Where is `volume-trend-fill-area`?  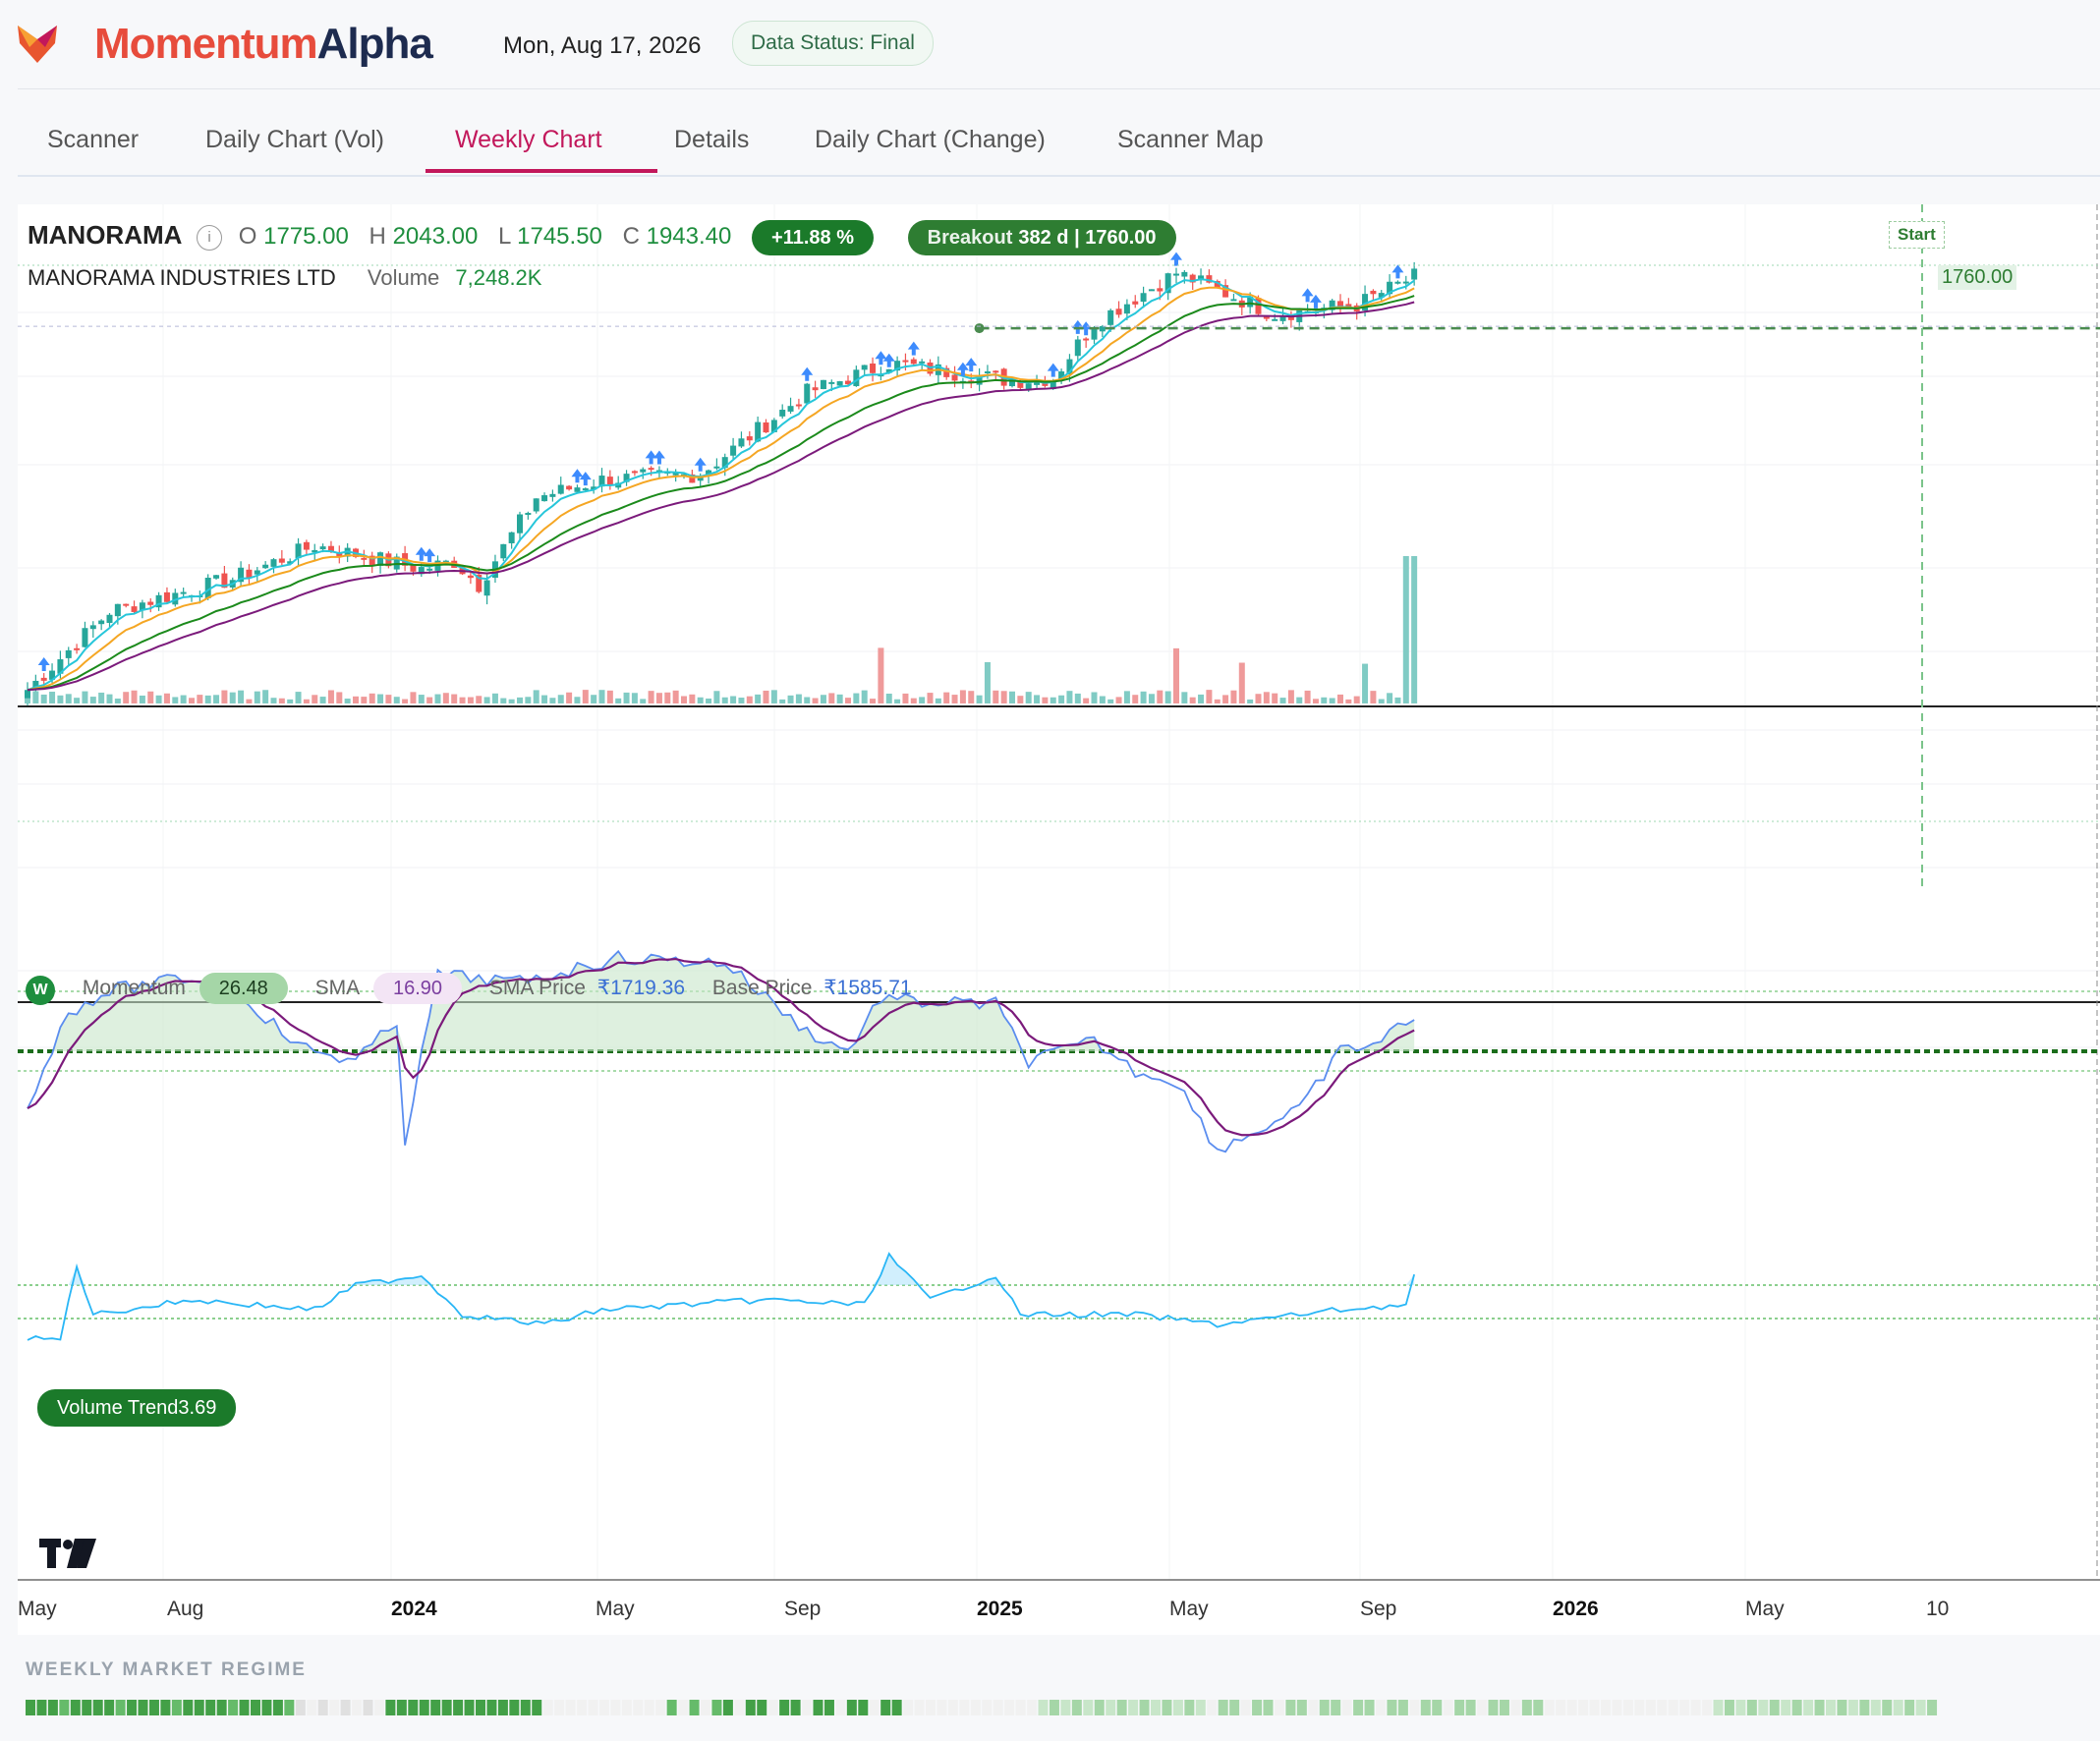
volume-trend-fill-area is located at coordinates (721, 1269).